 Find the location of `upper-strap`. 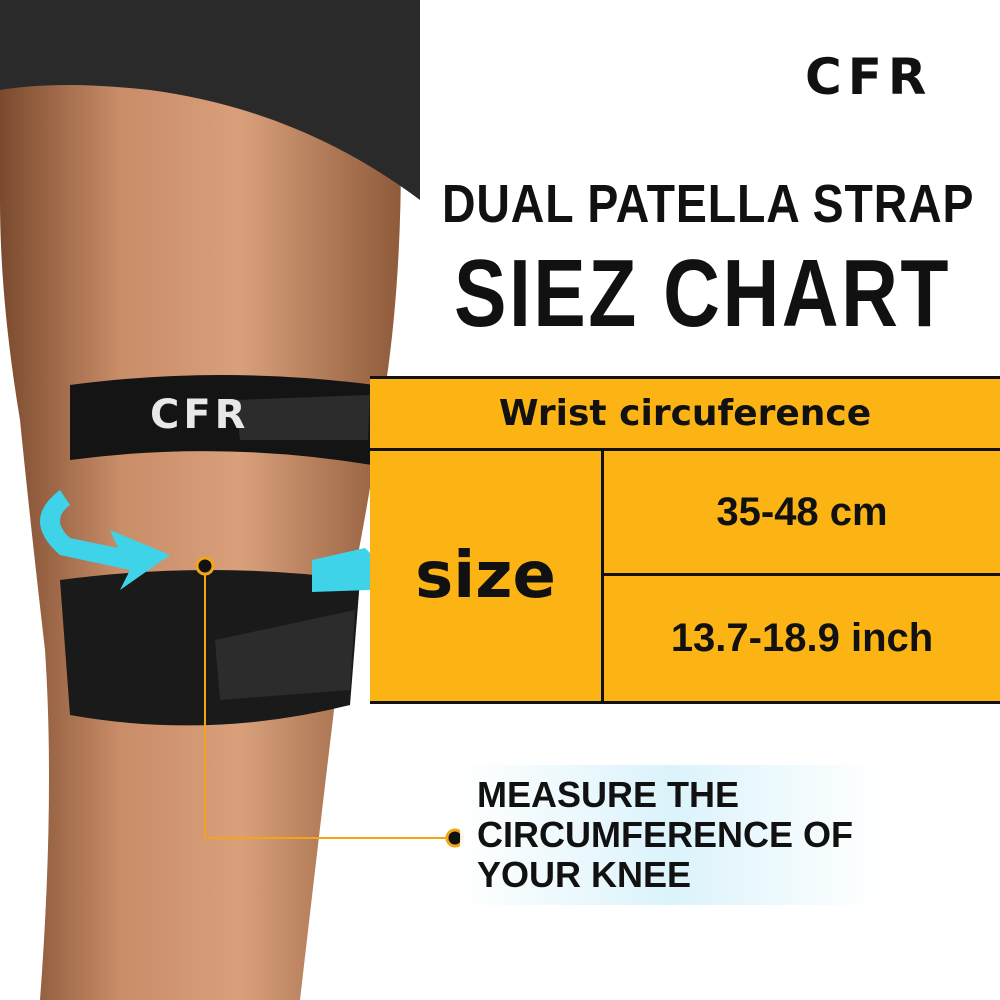

upper-strap is located at coordinates (222, 420).